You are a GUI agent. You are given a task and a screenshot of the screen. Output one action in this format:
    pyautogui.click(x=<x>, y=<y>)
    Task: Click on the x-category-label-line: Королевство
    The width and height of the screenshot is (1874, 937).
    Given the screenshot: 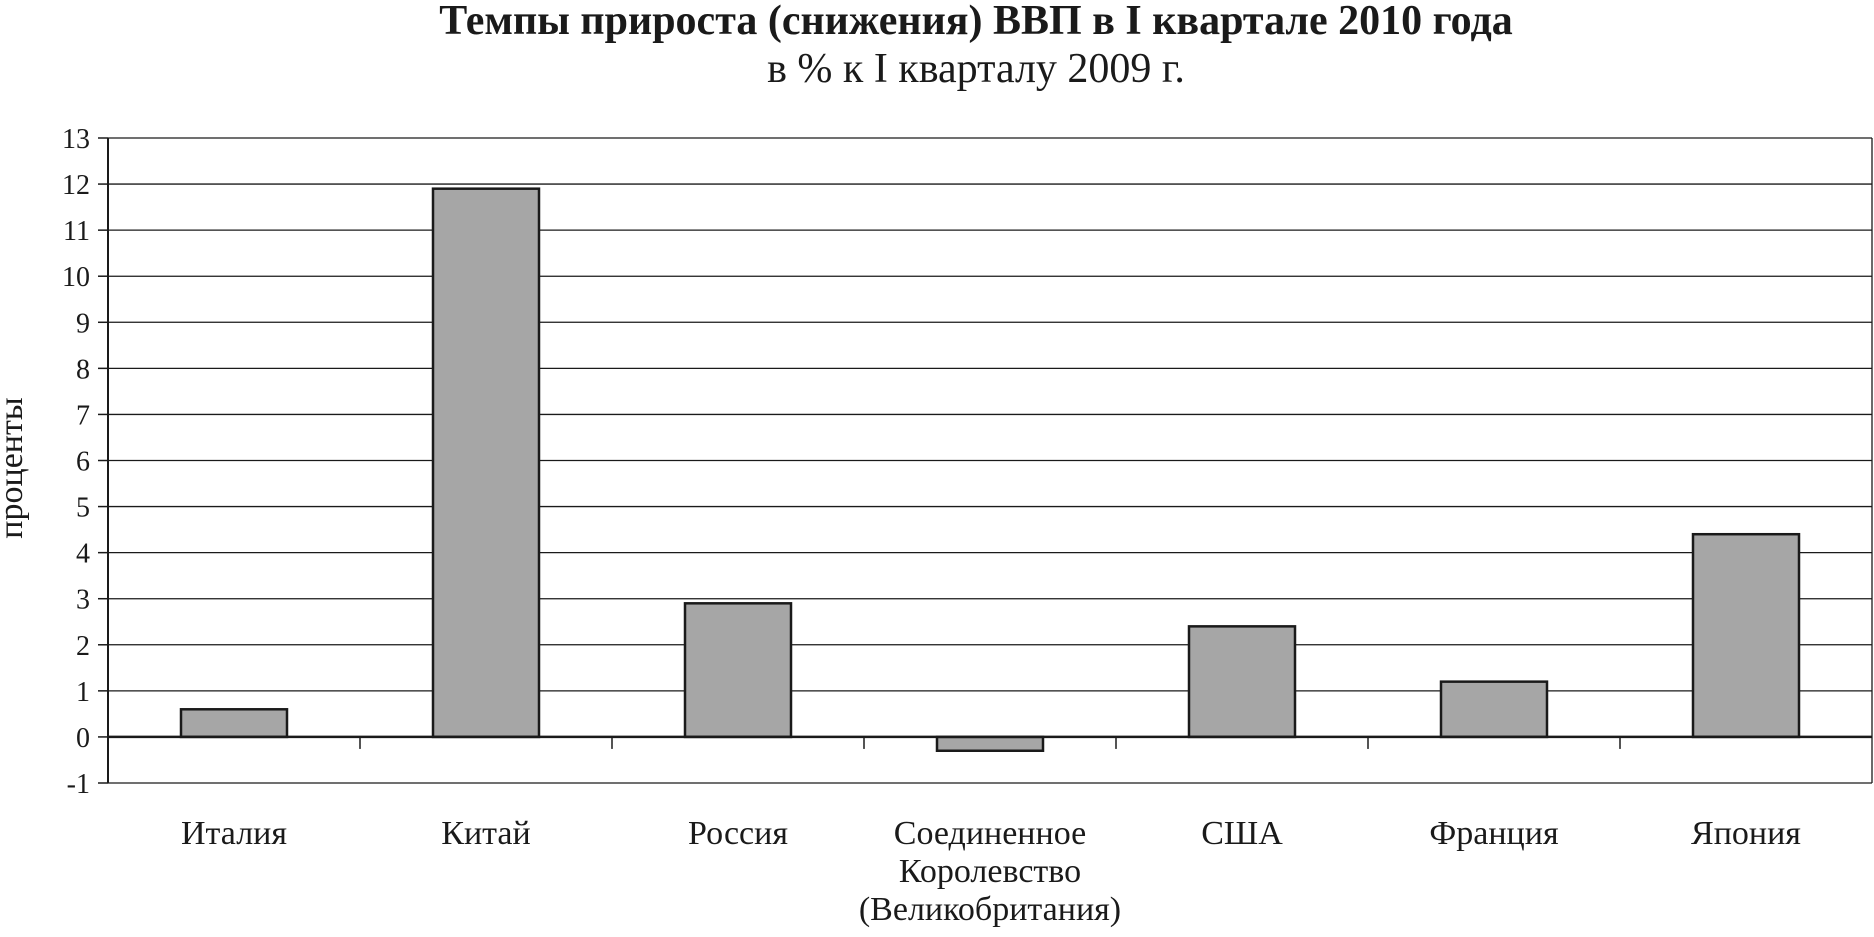 What is the action you would take?
    pyautogui.click(x=990, y=871)
    